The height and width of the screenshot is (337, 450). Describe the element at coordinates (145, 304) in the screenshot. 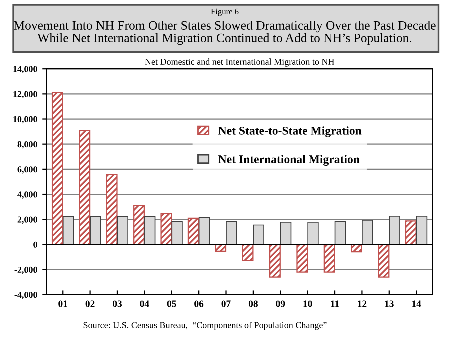

I see `x-tick-label: 04` at that location.